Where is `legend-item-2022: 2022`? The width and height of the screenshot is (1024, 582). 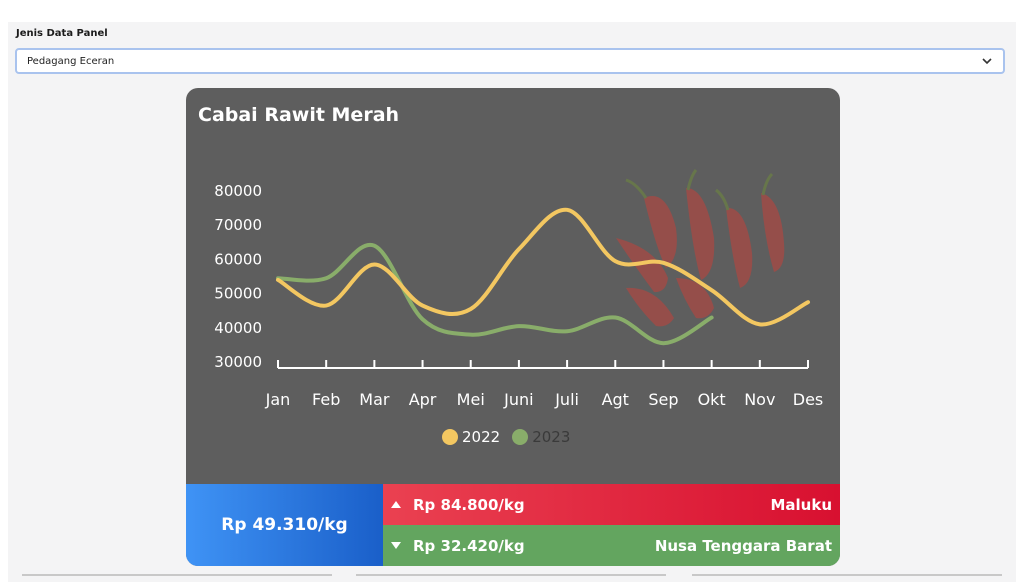 legend-item-2022: 2022 is located at coordinates (471, 437).